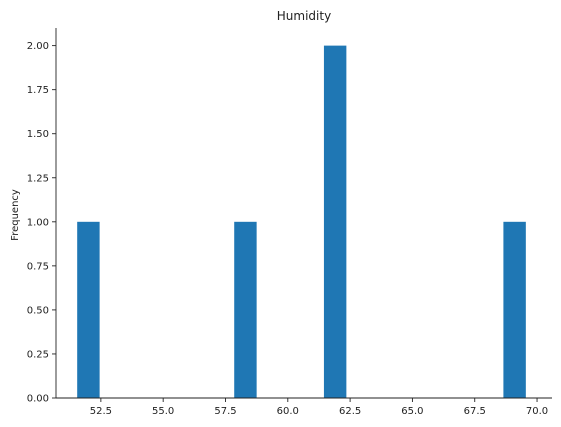 This screenshot has height=427, width=561. What do you see at coordinates (537, 411) in the screenshot?
I see `x-tick-label: 70.0` at bounding box center [537, 411].